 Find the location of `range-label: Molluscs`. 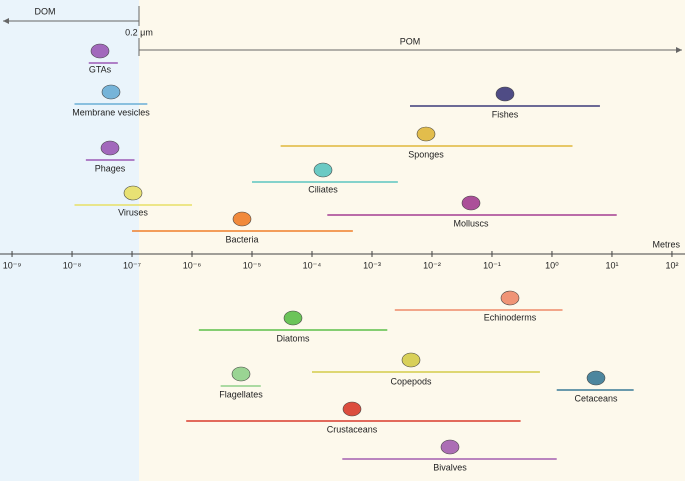

range-label: Molluscs is located at coordinates (471, 223).